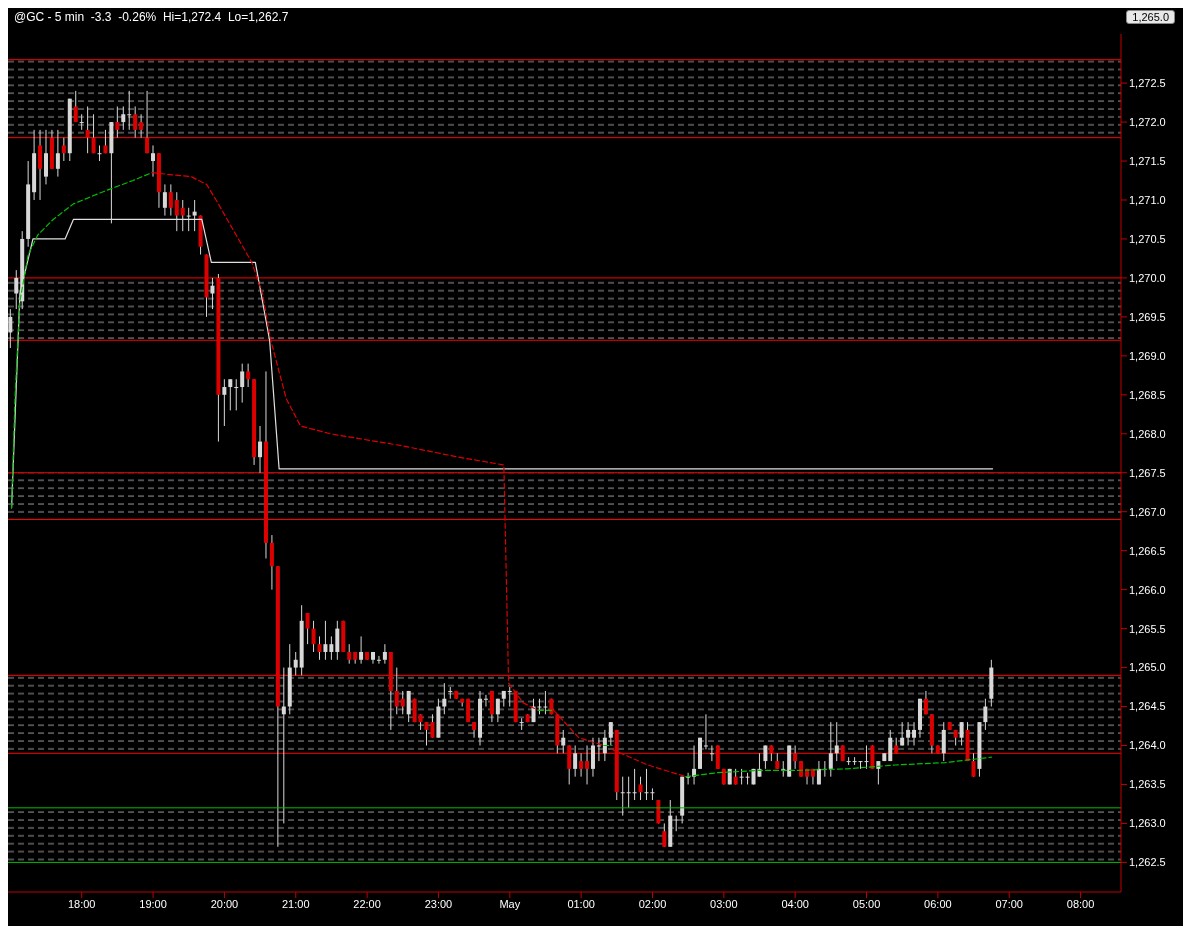  Describe the element at coordinates (1147, 511) in the screenshot. I see `y-tick-label: 1,267.0` at that location.